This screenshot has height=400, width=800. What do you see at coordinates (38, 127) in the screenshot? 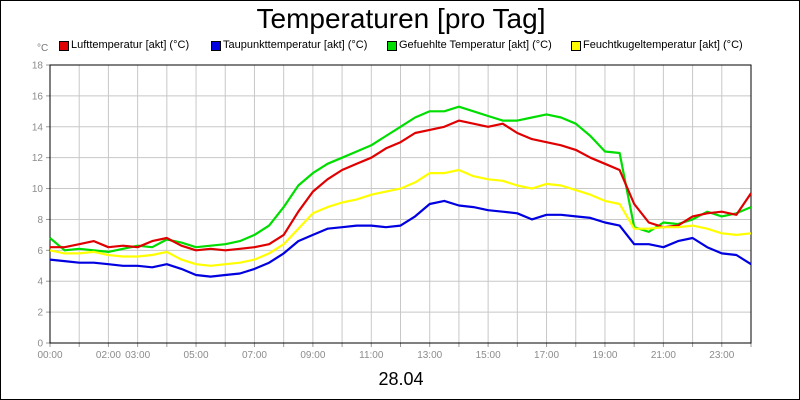
I see `y-tick-label: 14` at bounding box center [38, 127].